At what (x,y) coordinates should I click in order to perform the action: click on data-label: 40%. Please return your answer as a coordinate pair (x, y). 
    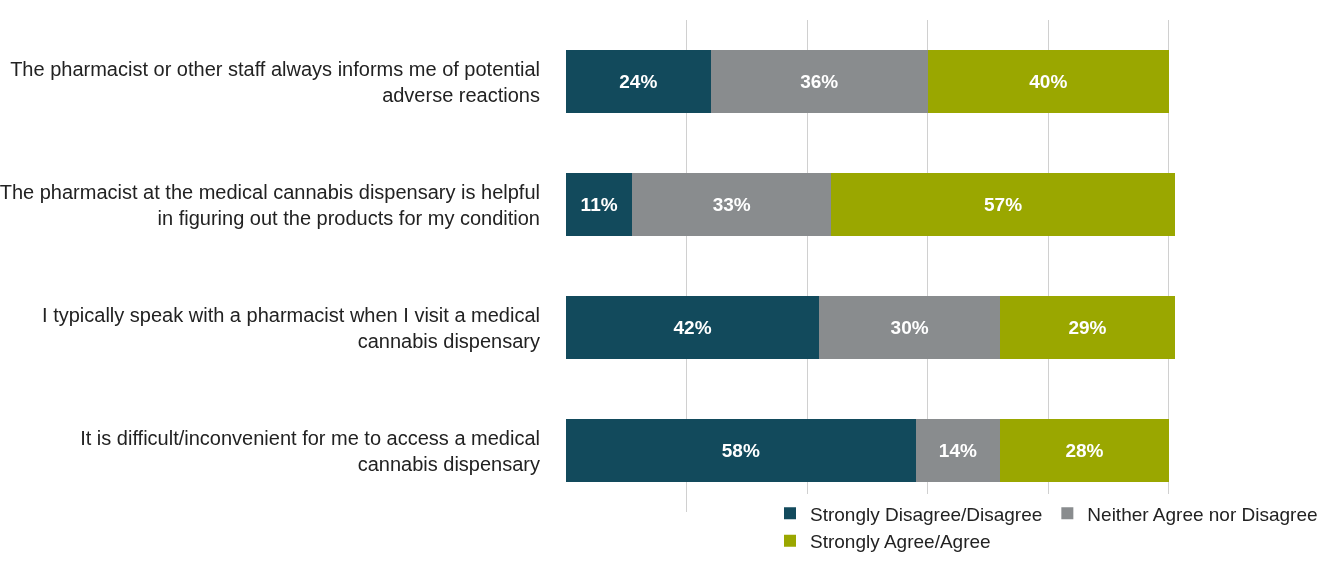
    Looking at the image, I should click on (1048, 81).